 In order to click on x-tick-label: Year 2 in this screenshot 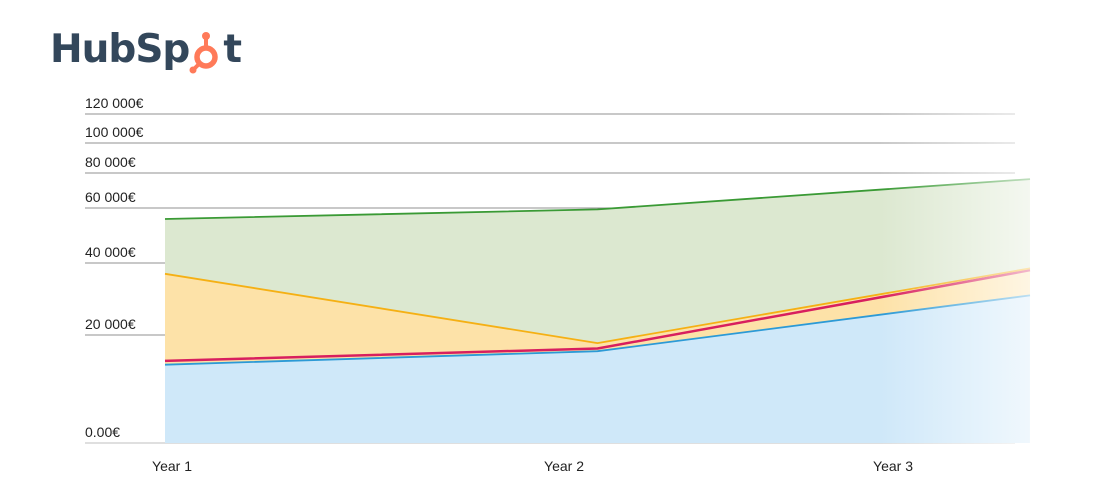, I will do `click(564, 466)`.